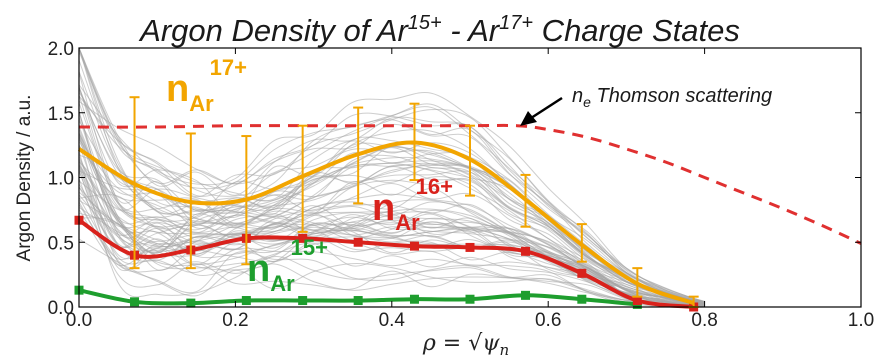 The image size is (877, 360). Describe the element at coordinates (79, 320) in the screenshot. I see `x-tick-label: 0.0` at that location.